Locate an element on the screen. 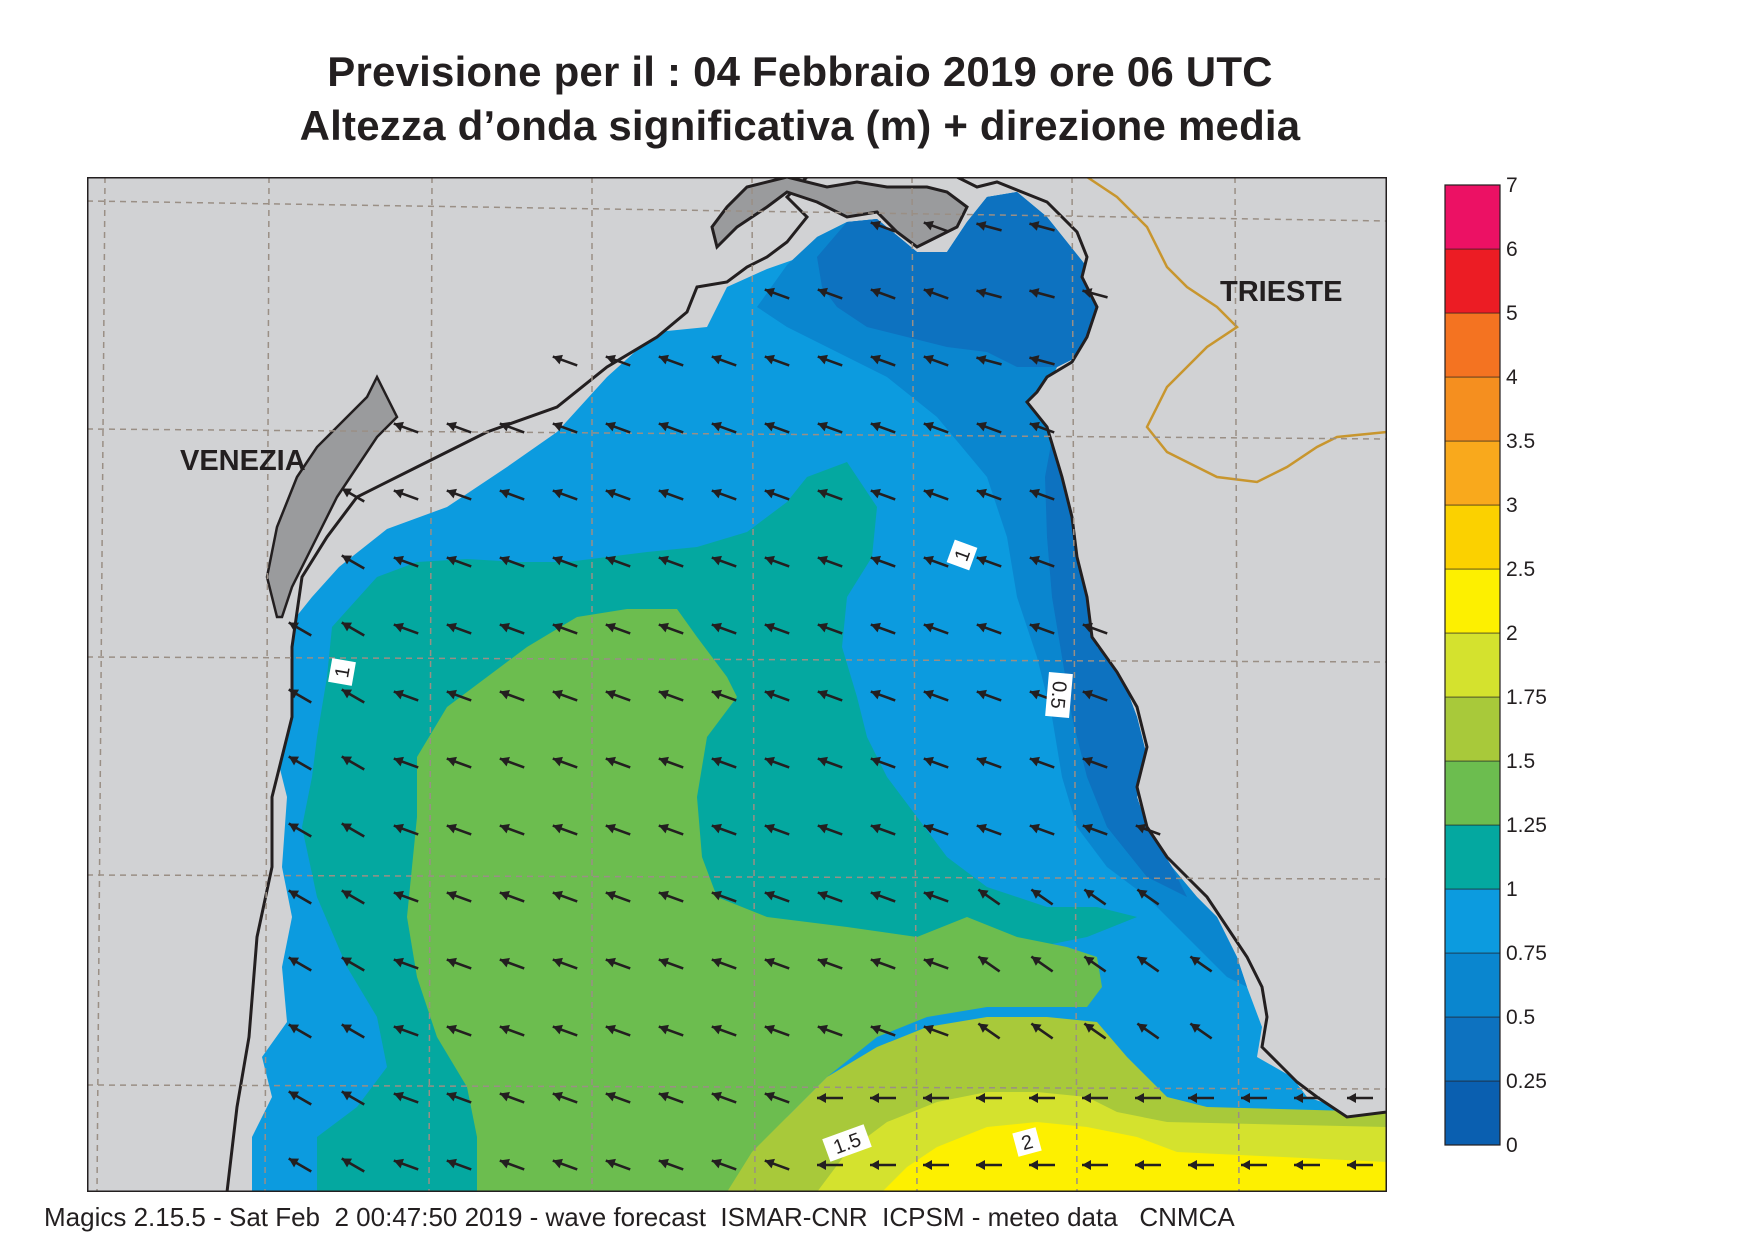 Image resolution: width=1755 pixels, height=1242 pixels. colorbar-tick-label: 5 is located at coordinates (1512, 313).